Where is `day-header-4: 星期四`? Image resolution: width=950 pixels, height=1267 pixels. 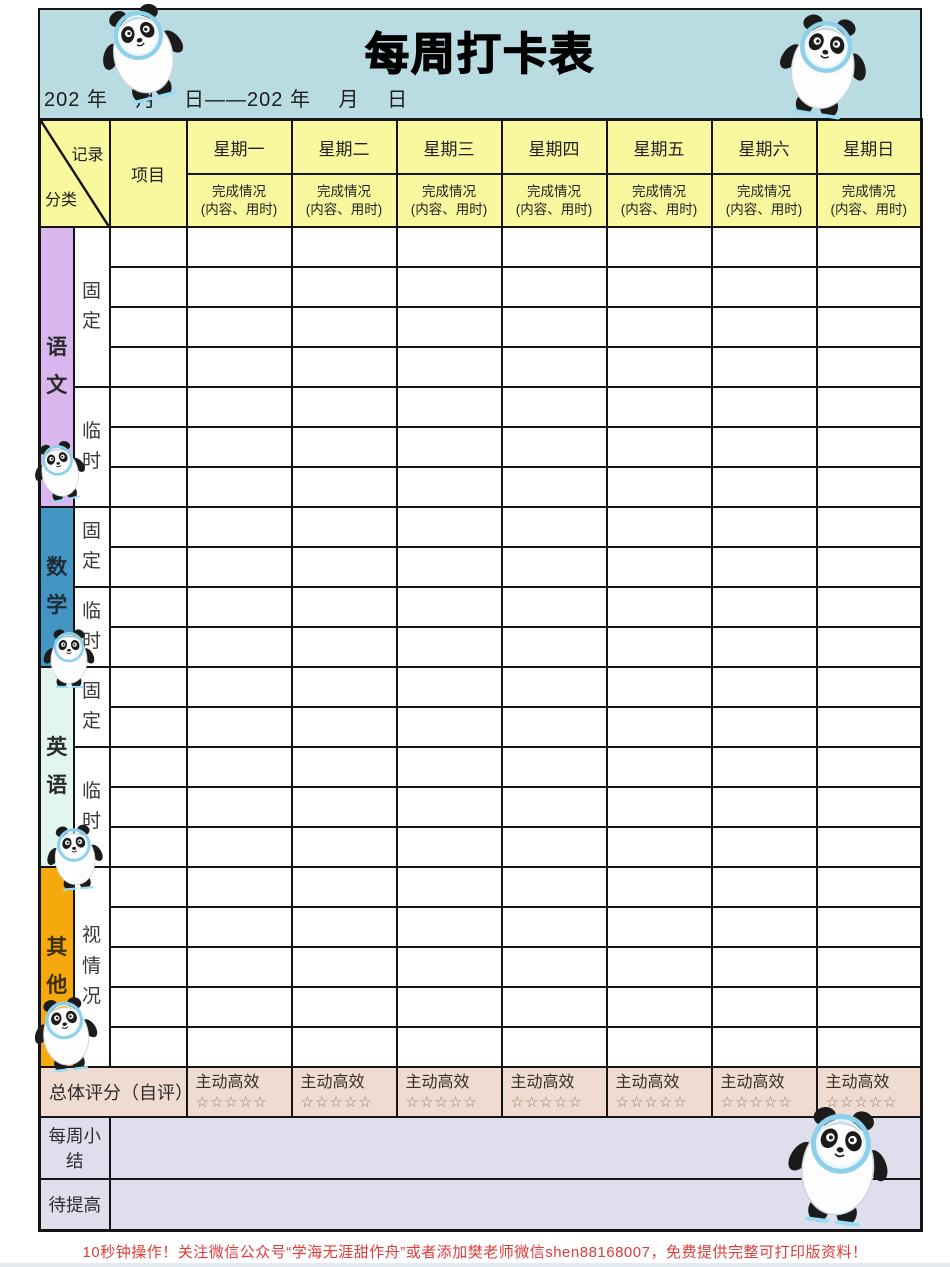
day-header-4: 星期四 is located at coordinates (554, 146).